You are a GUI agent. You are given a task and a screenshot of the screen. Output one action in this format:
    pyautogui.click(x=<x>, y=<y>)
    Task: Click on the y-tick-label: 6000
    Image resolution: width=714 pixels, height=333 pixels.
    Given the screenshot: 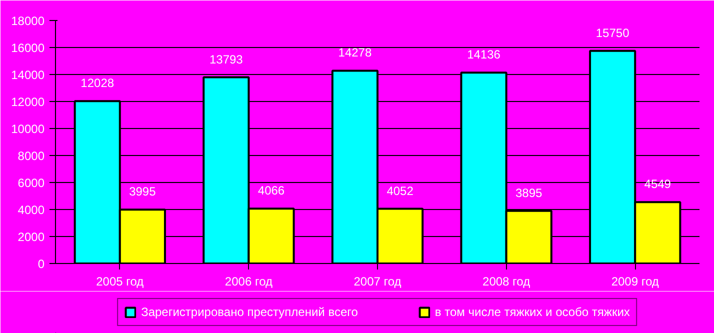 What is the action you would take?
    pyautogui.click(x=31, y=183)
    